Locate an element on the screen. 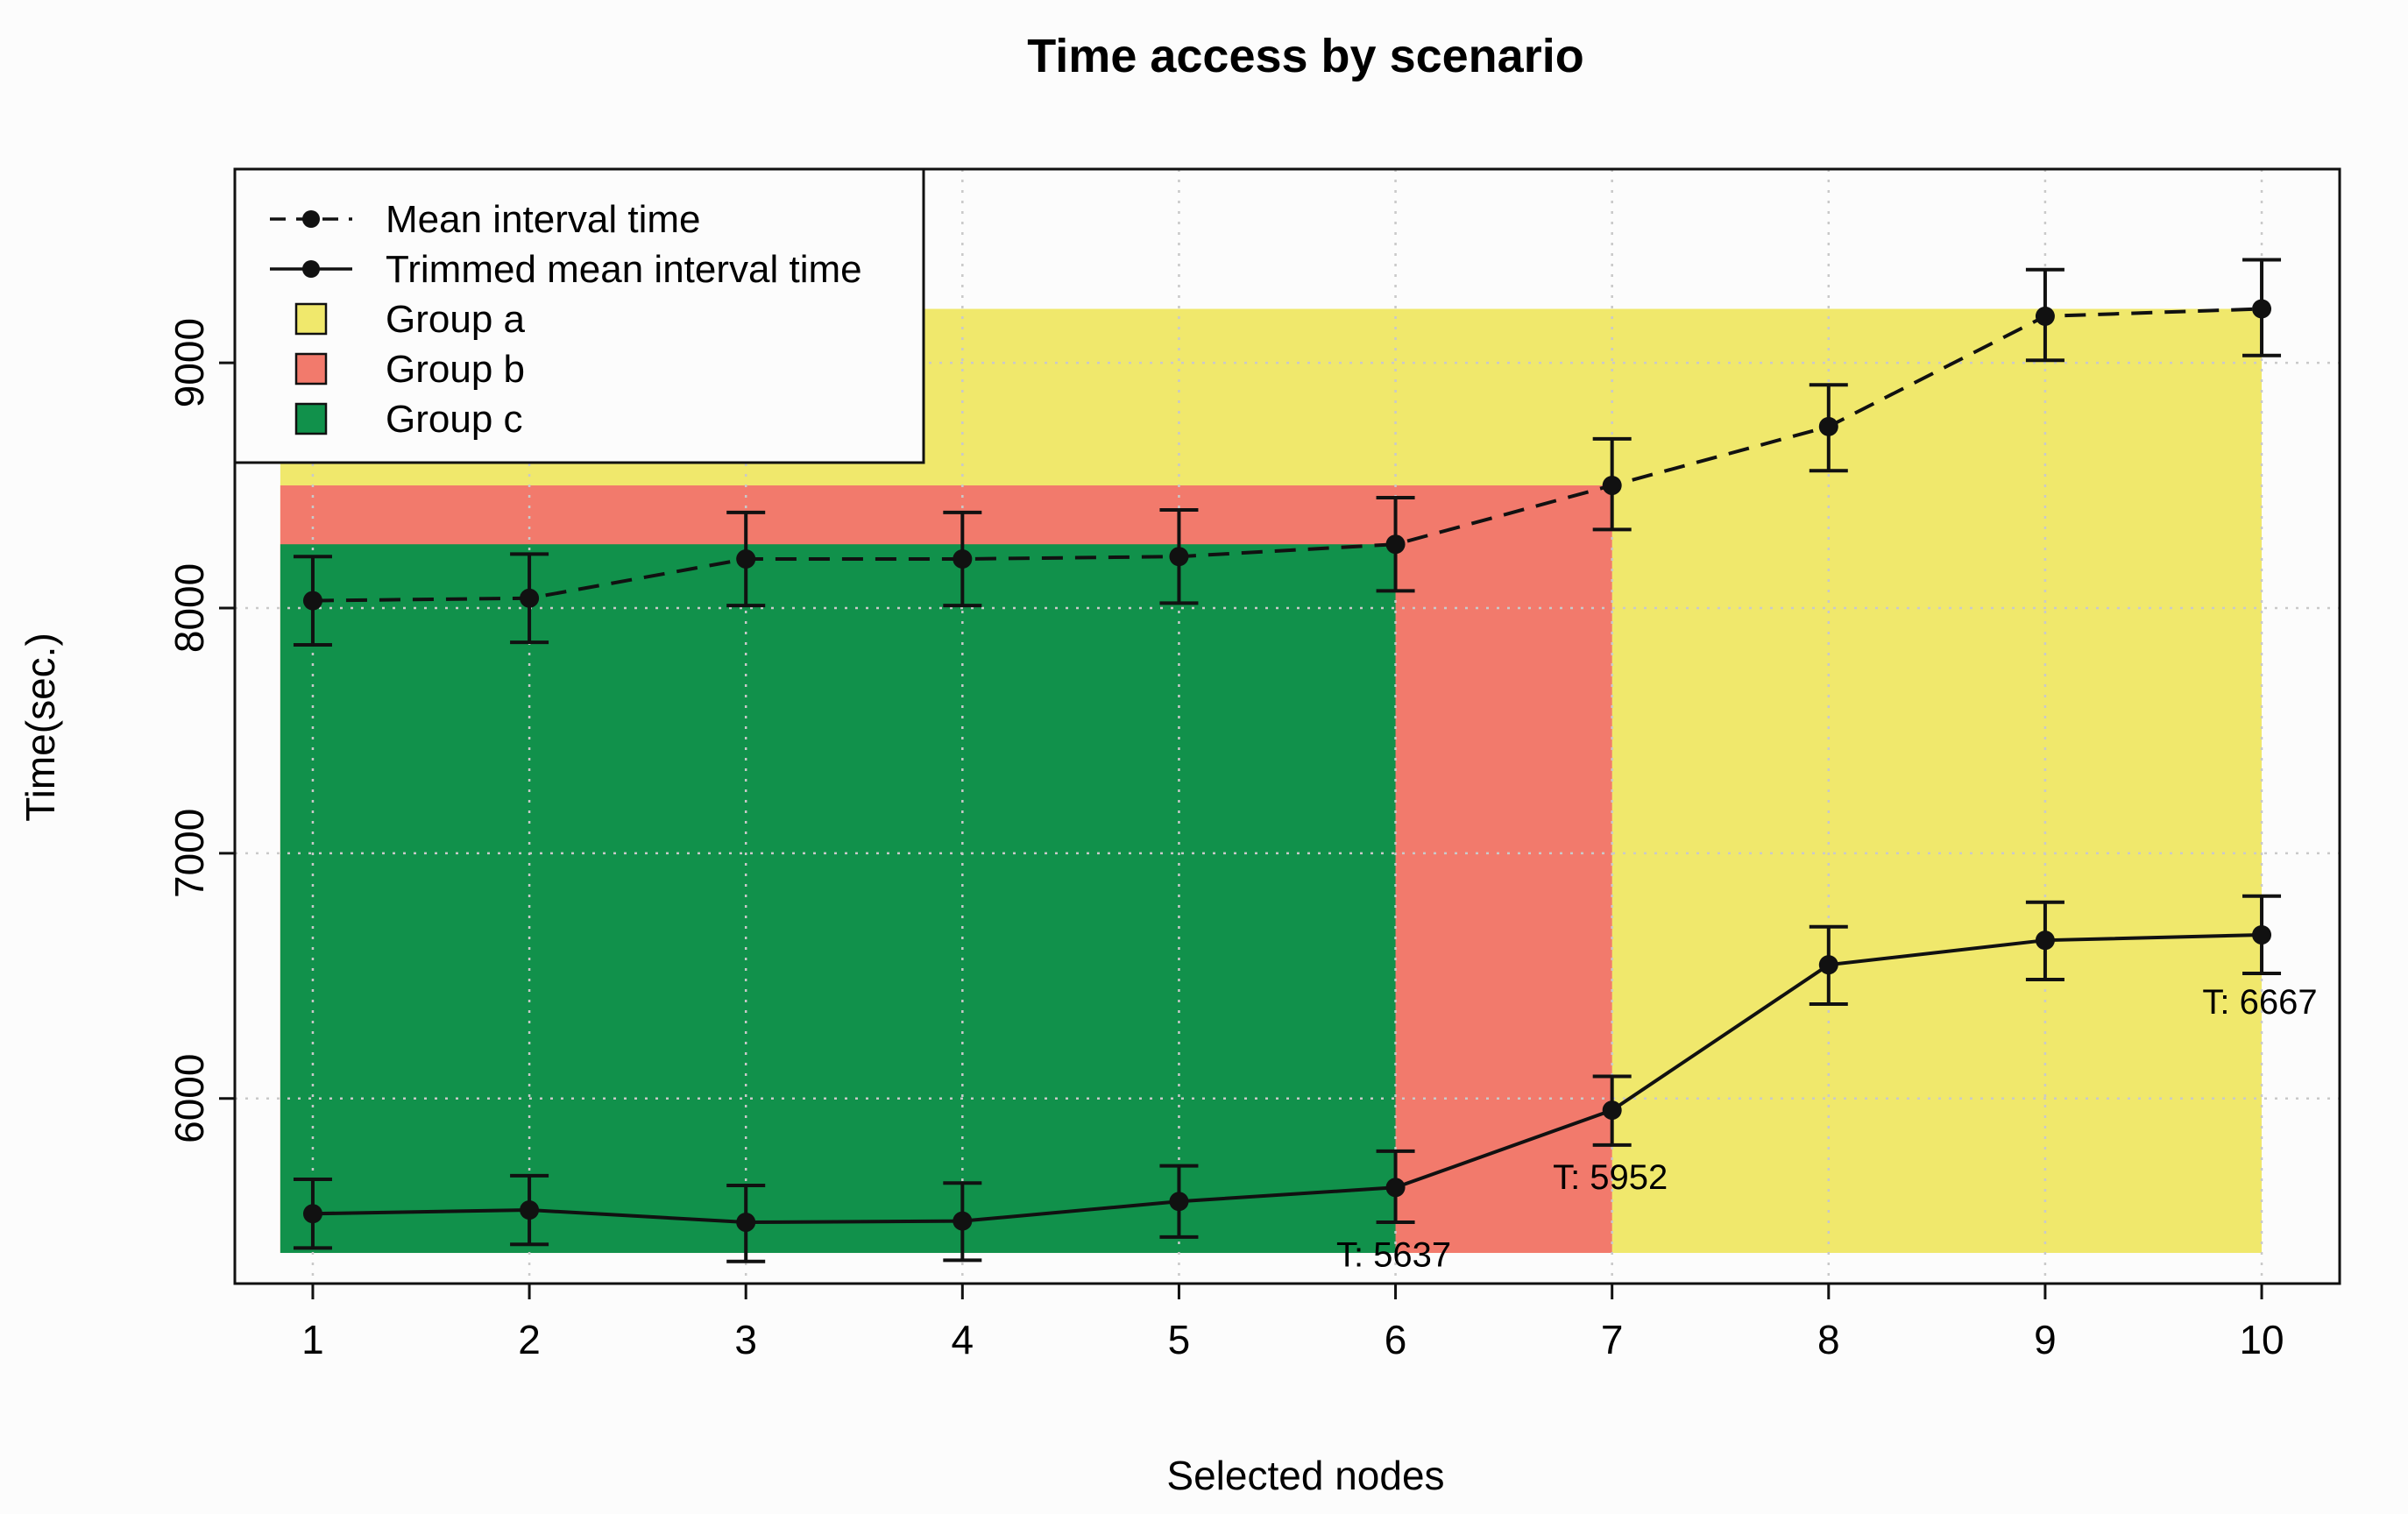 Image resolution: width=2408 pixels, height=1514 pixels. x-tick-label: 3 is located at coordinates (746, 1339).